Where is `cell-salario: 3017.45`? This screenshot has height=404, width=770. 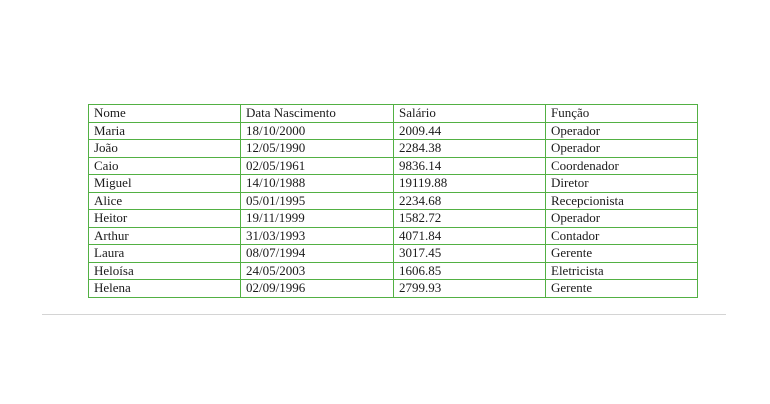
cell-salario: 3017.45 is located at coordinates (469, 253).